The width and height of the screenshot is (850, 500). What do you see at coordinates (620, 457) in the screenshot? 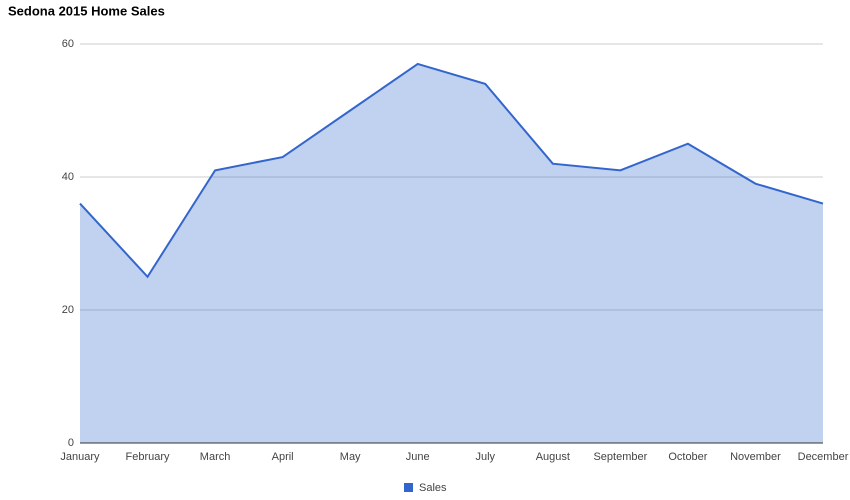
I see `x-tick-label: September` at bounding box center [620, 457].